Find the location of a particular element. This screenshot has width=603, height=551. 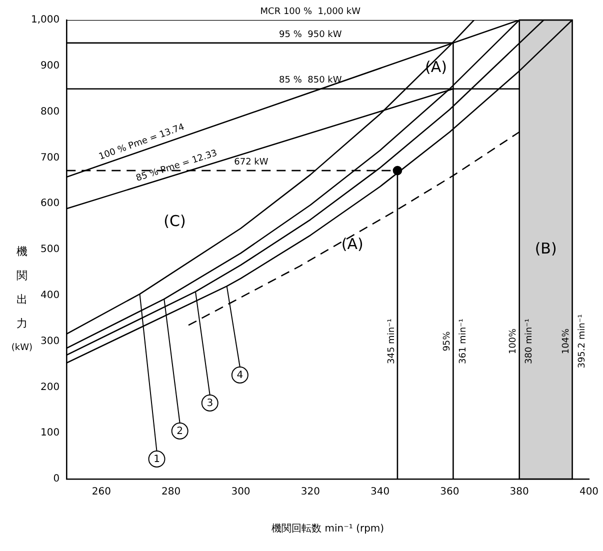

x-axis-title: 機関回転数 min⁻¹ (rpm) is located at coordinates (328, 528).